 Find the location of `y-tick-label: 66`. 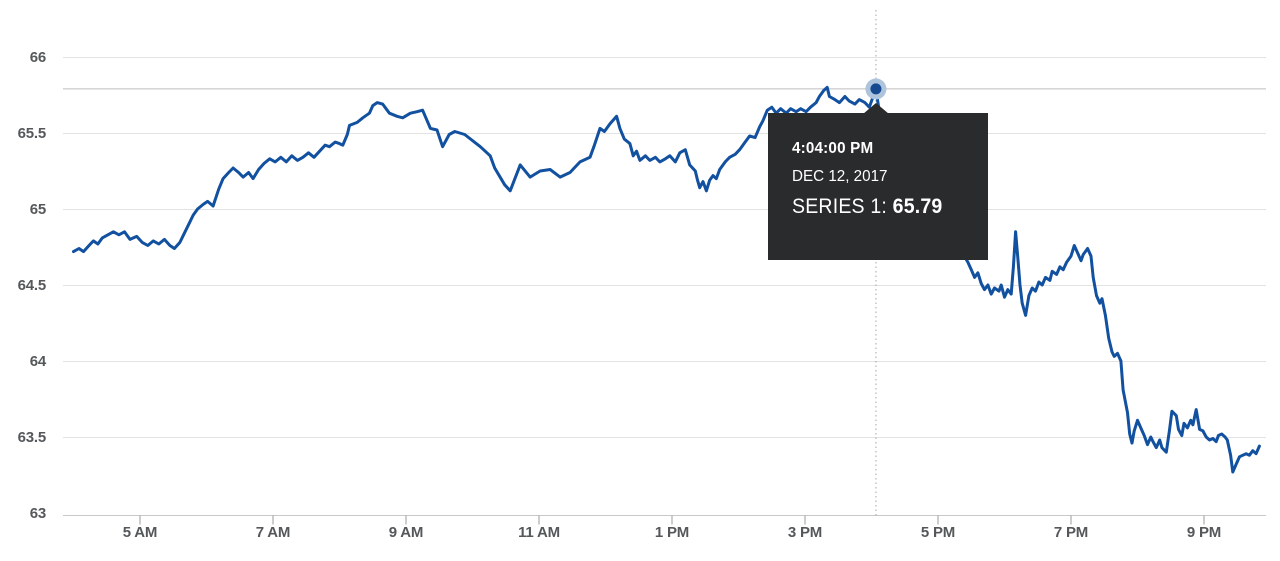

y-tick-label: 66 is located at coordinates (38, 57).